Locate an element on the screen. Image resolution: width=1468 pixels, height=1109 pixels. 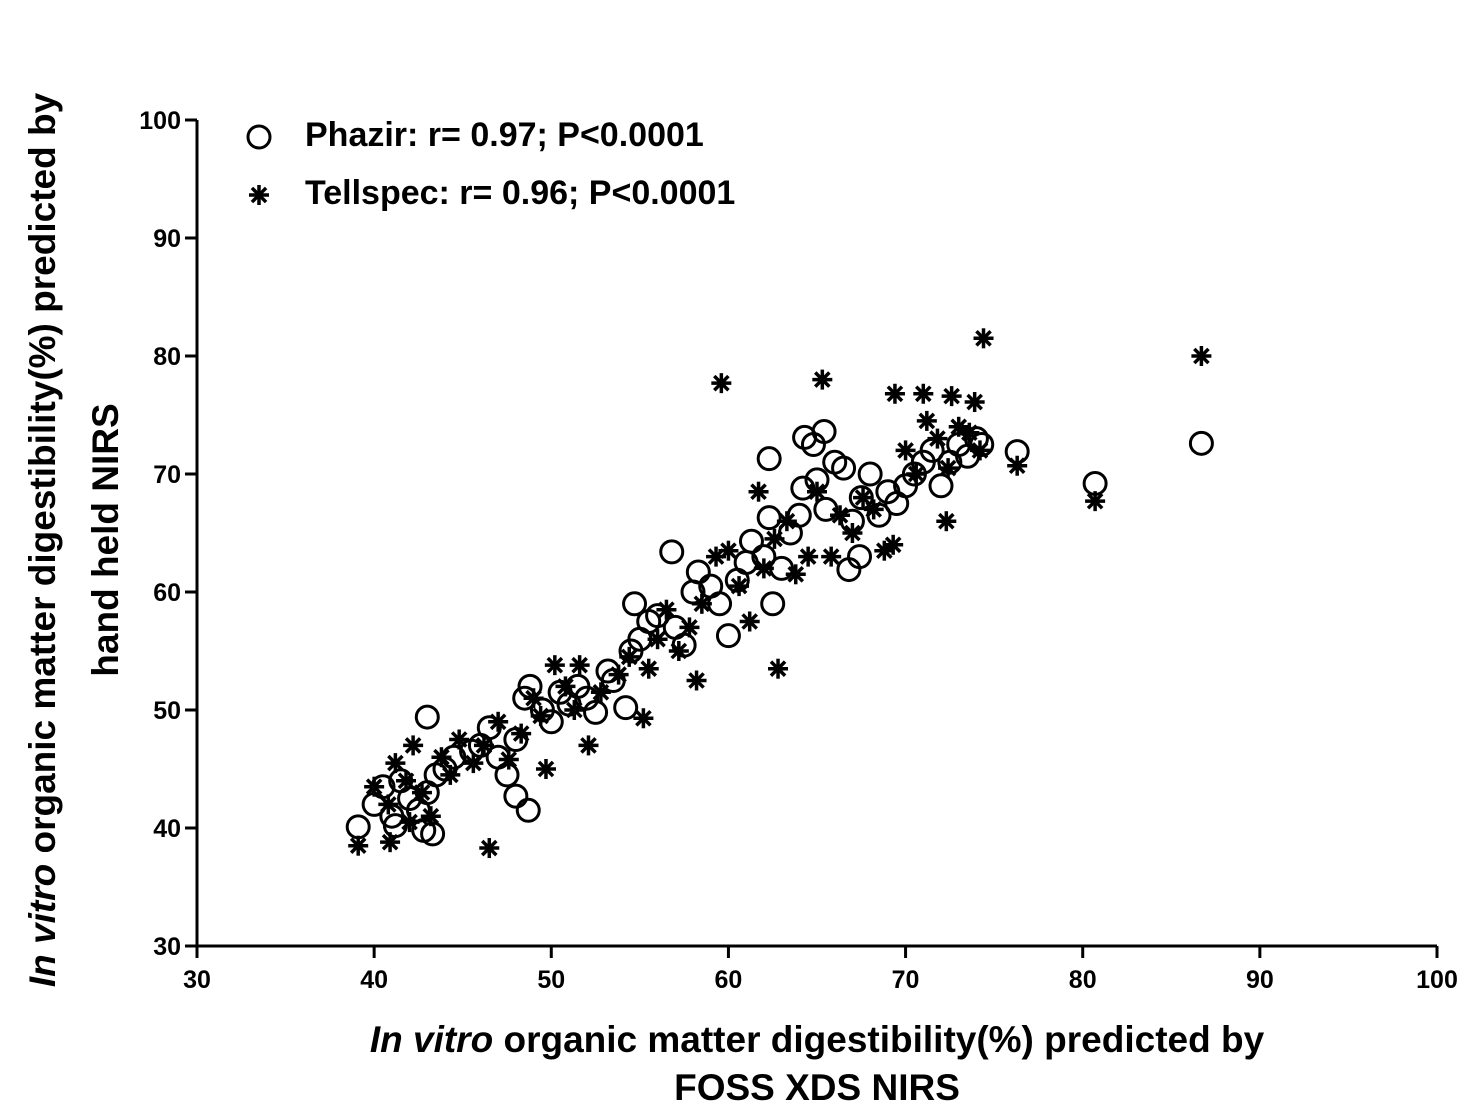
y-tick-label: 100 is located at coordinates (160, 121).